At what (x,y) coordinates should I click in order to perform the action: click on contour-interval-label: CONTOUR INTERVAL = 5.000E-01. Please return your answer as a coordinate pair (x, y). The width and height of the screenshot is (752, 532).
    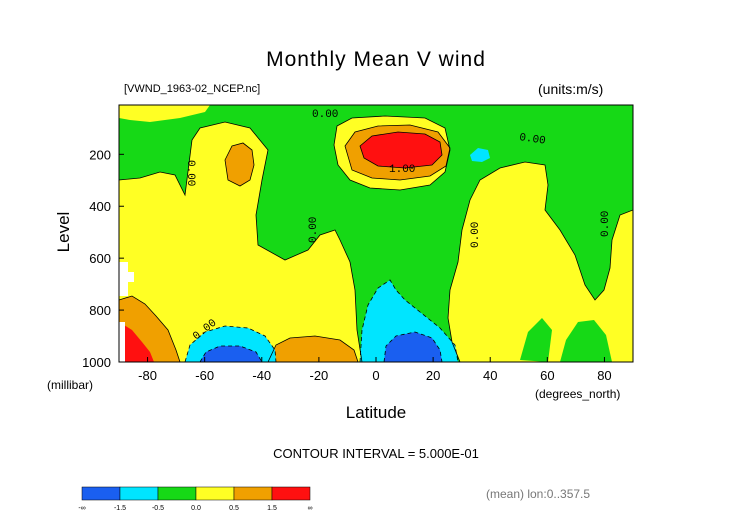
    Looking at the image, I should click on (376, 453).